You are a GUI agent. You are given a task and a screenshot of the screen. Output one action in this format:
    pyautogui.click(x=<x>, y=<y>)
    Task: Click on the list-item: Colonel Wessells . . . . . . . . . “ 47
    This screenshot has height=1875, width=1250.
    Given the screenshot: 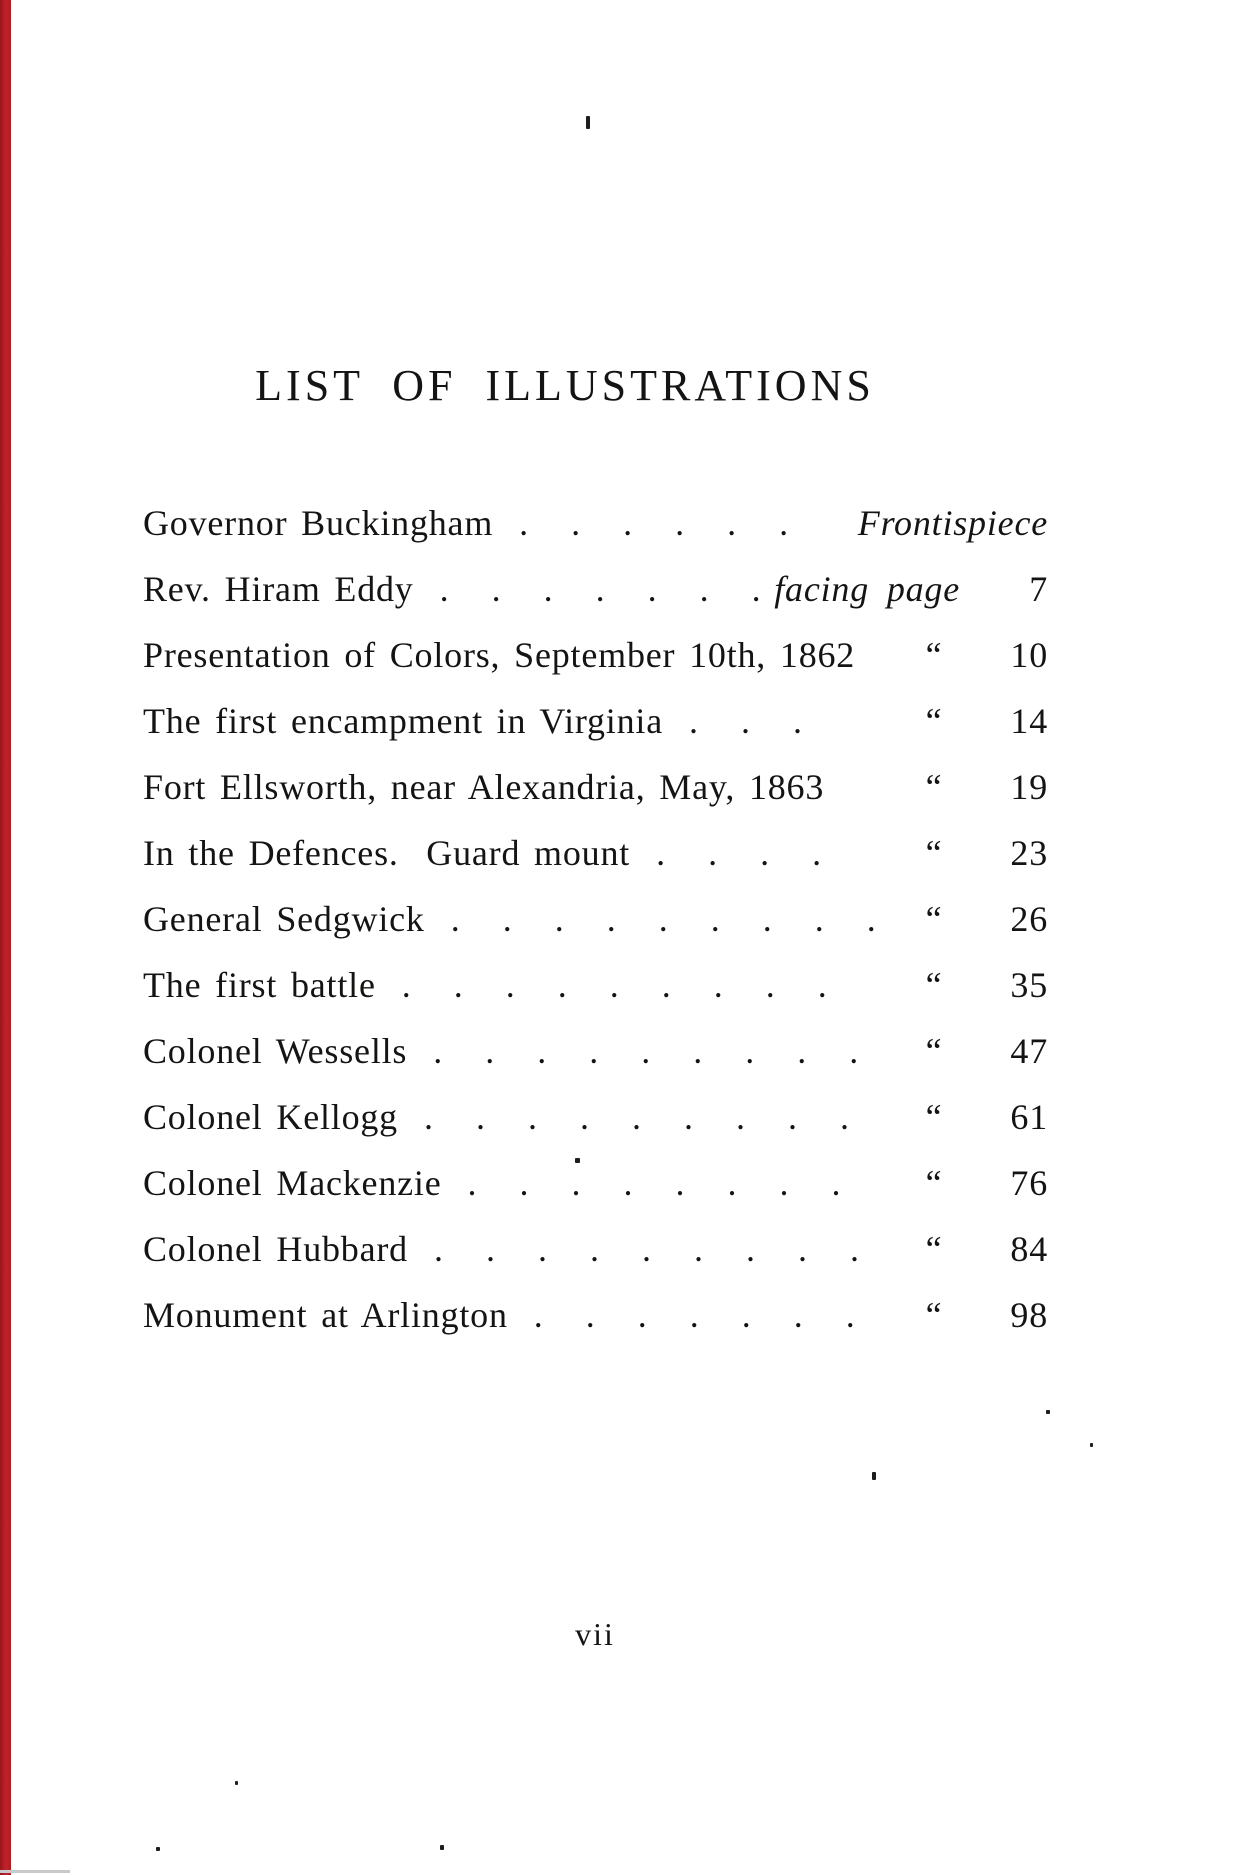 What is the action you would take?
    pyautogui.click(x=595, y=1051)
    